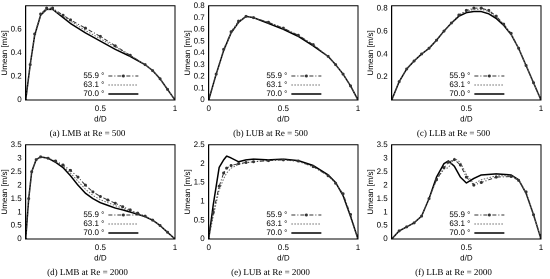  What do you see at coordinates (200, 17) in the screenshot?
I see `y-tick-label: 0.7` at bounding box center [200, 17].